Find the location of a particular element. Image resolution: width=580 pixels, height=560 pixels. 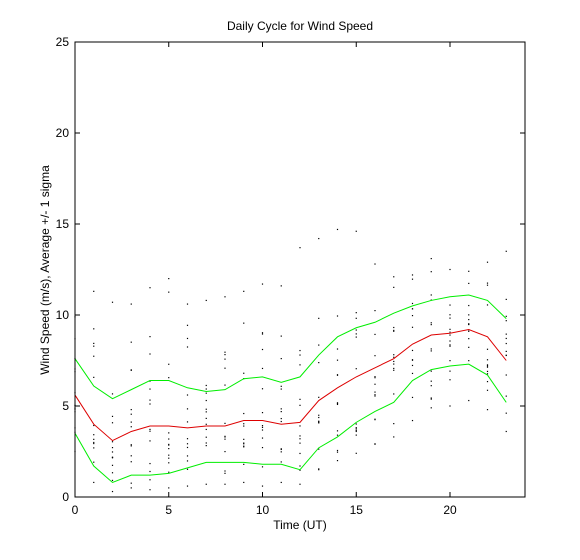

y-tick-label: 0 is located at coordinates (65, 497).